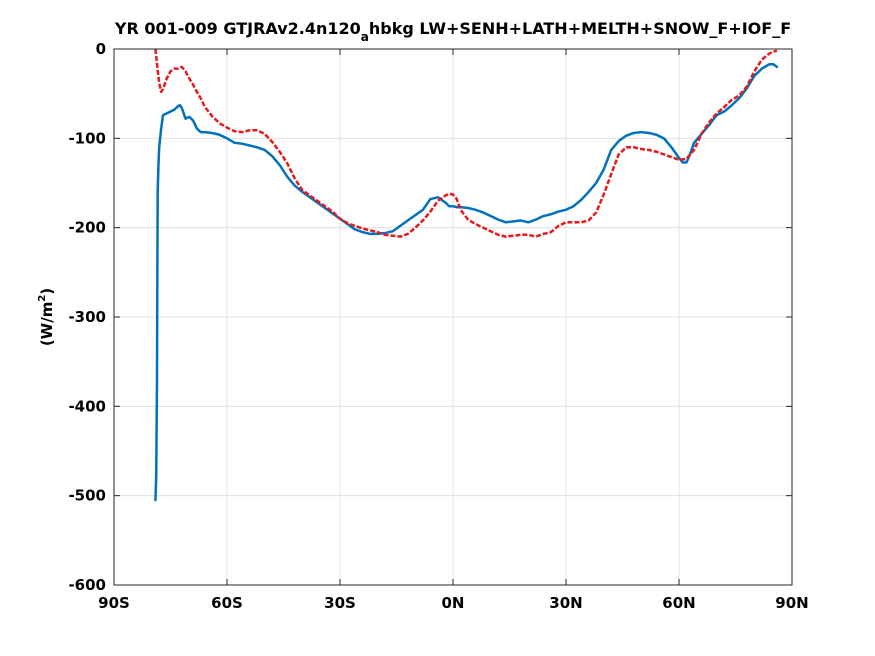  Describe the element at coordinates (227, 603) in the screenshot. I see `x-tick-label: 60S` at that location.